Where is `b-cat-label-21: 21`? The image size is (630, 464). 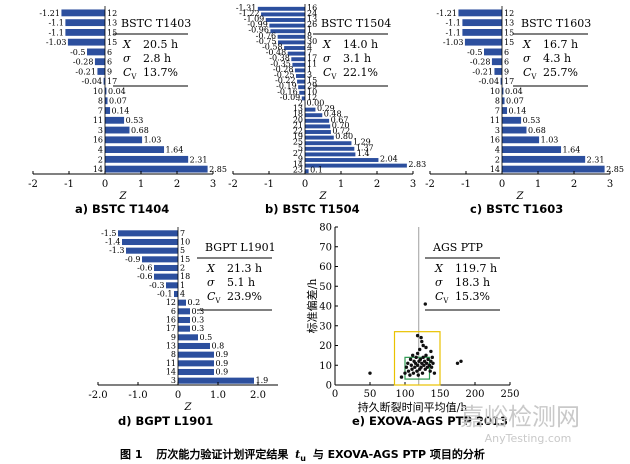 b-cat-label-21: 21 is located at coordinates (298, 125).